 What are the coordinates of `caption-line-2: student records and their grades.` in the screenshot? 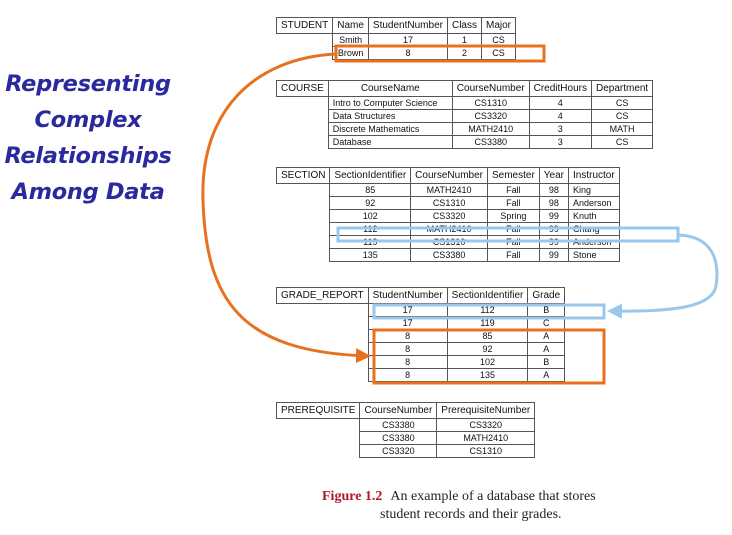 It's located at (471, 514).